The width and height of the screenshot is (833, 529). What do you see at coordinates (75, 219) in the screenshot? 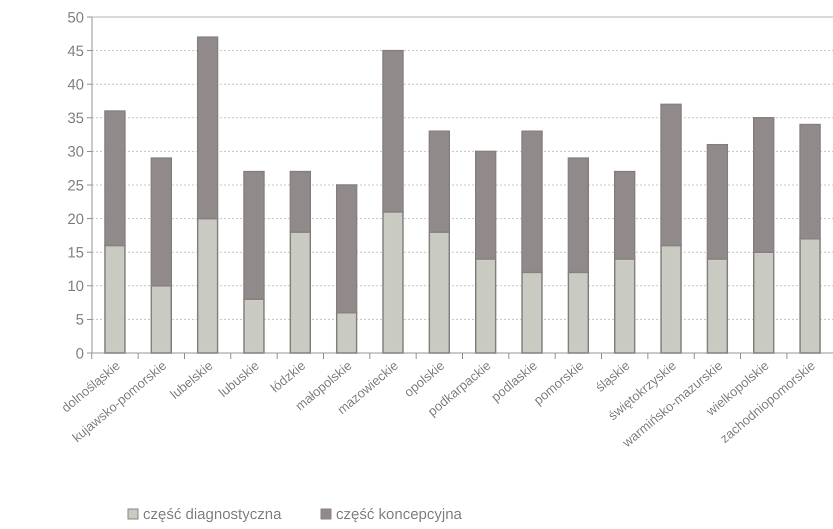
I see `y-tick-label: 20` at bounding box center [75, 219].